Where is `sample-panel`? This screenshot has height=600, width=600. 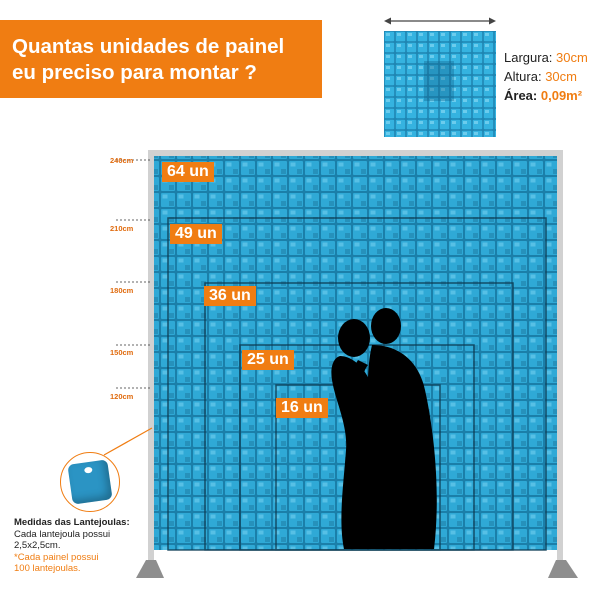 sample-panel is located at coordinates (440, 75).